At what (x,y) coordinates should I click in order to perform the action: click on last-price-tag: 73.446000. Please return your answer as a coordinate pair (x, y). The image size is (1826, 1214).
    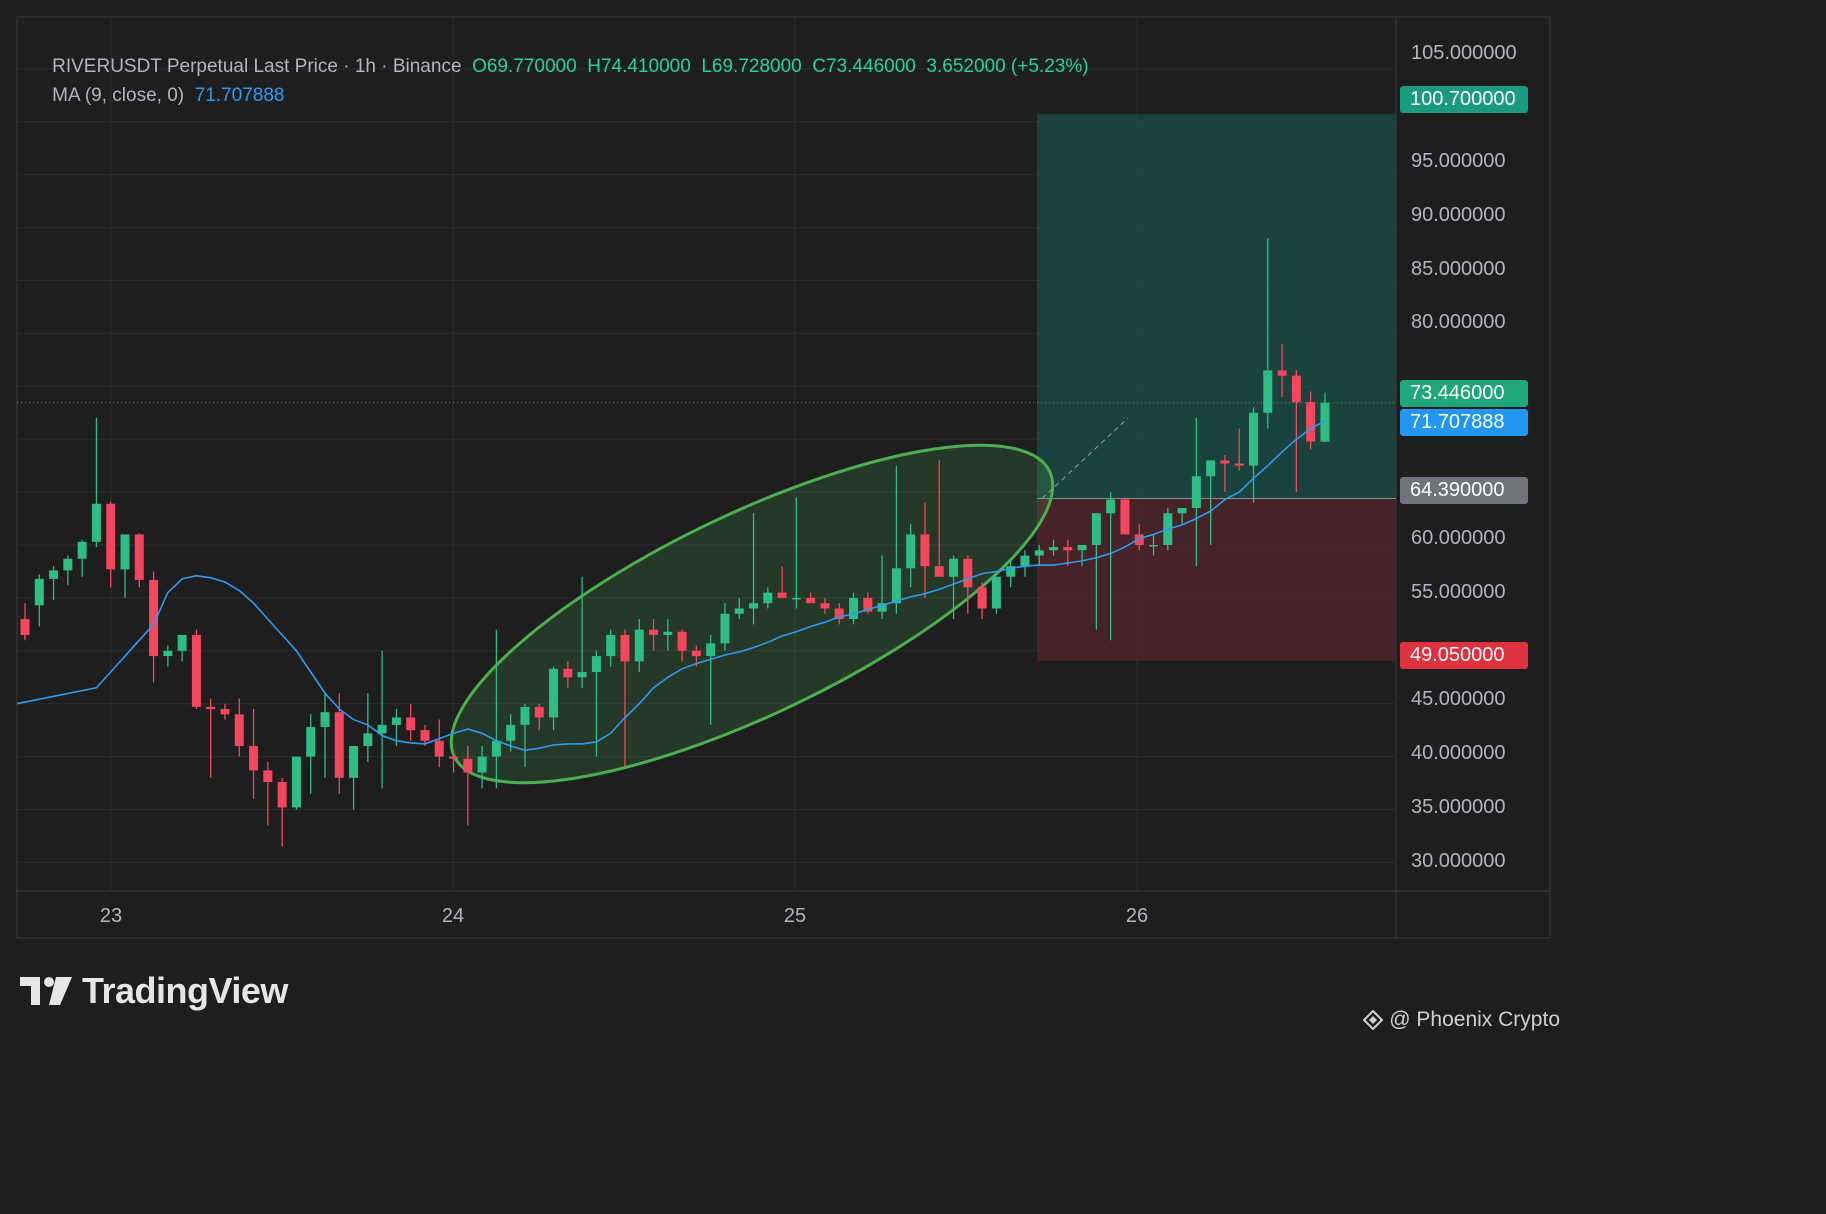
    Looking at the image, I should click on (1464, 393).